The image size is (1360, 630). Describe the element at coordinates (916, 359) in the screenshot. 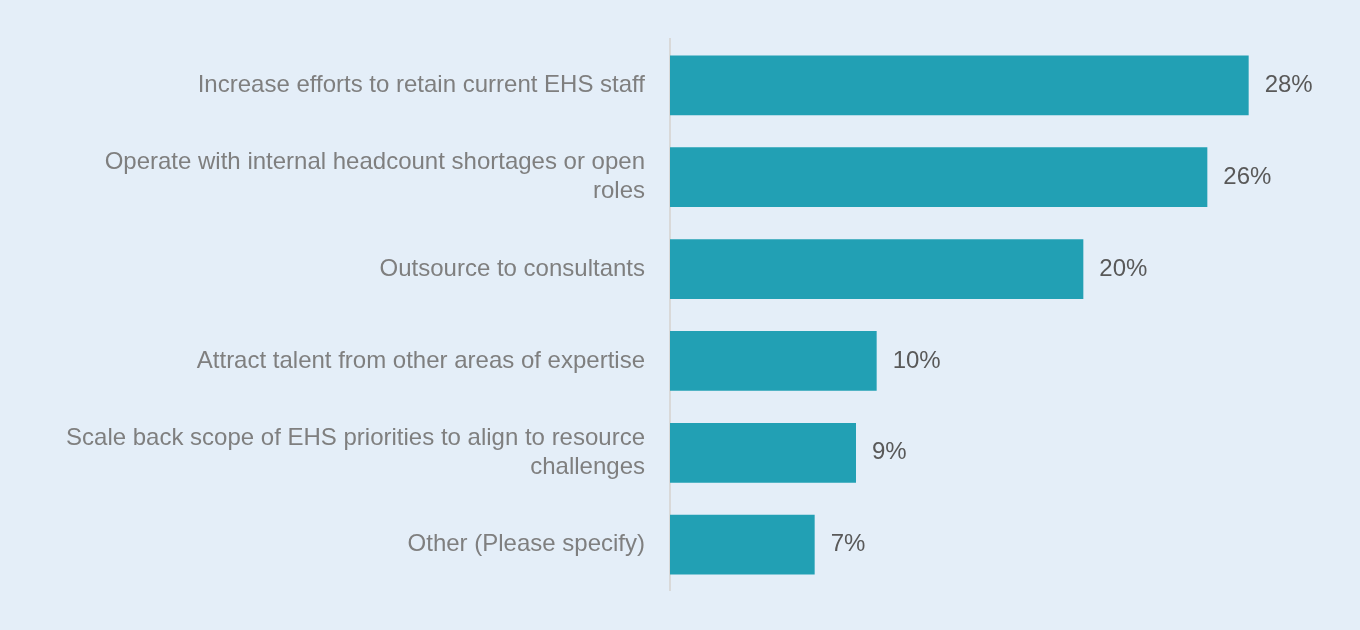

I see `data-label: 10%` at that location.